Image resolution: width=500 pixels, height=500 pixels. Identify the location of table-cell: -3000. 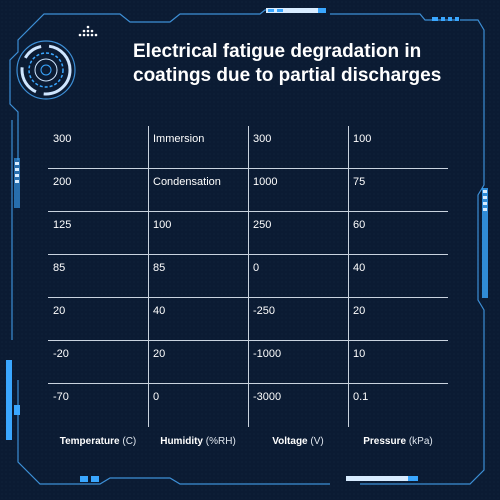
(298, 405).